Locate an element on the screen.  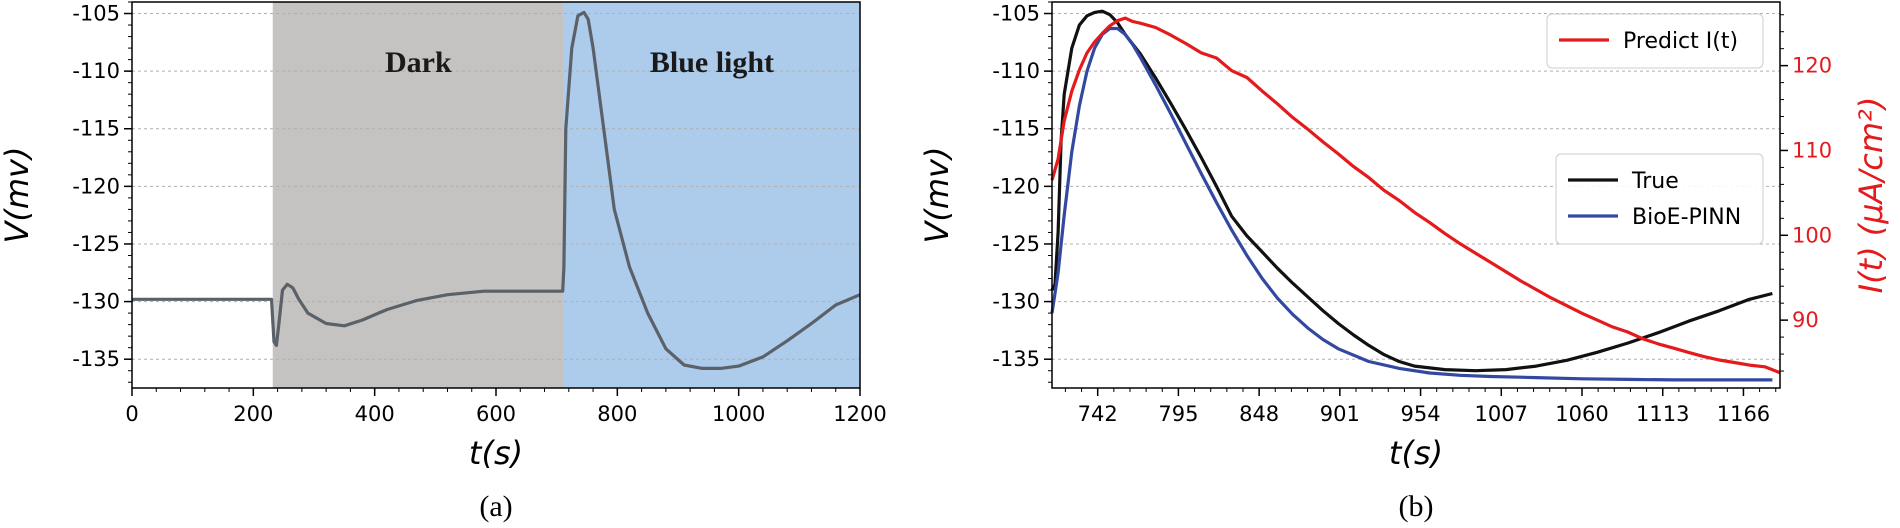
x-tick-label: 901 is located at coordinates (1340, 414).